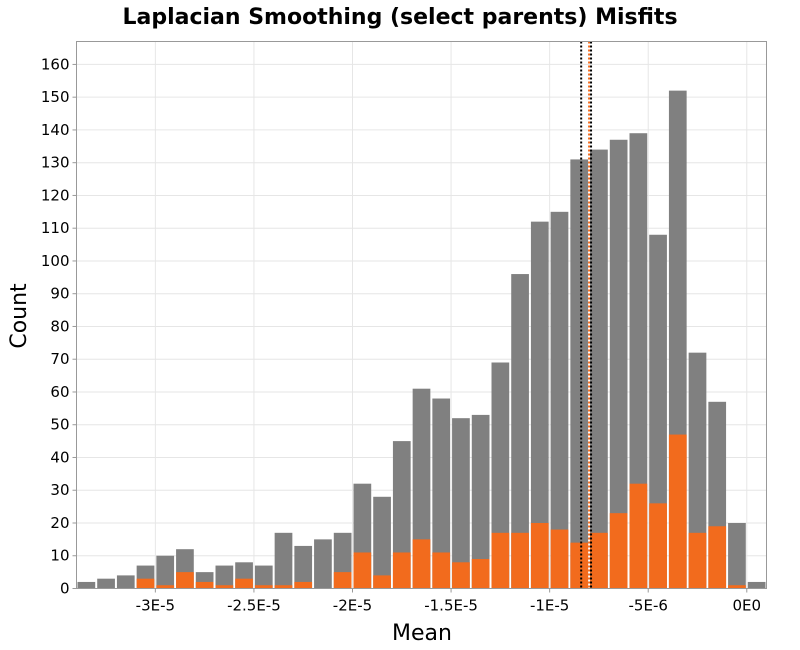 The image size is (800, 650). Describe the element at coordinates (59, 359) in the screenshot. I see `y-tick-label: 70` at that location.